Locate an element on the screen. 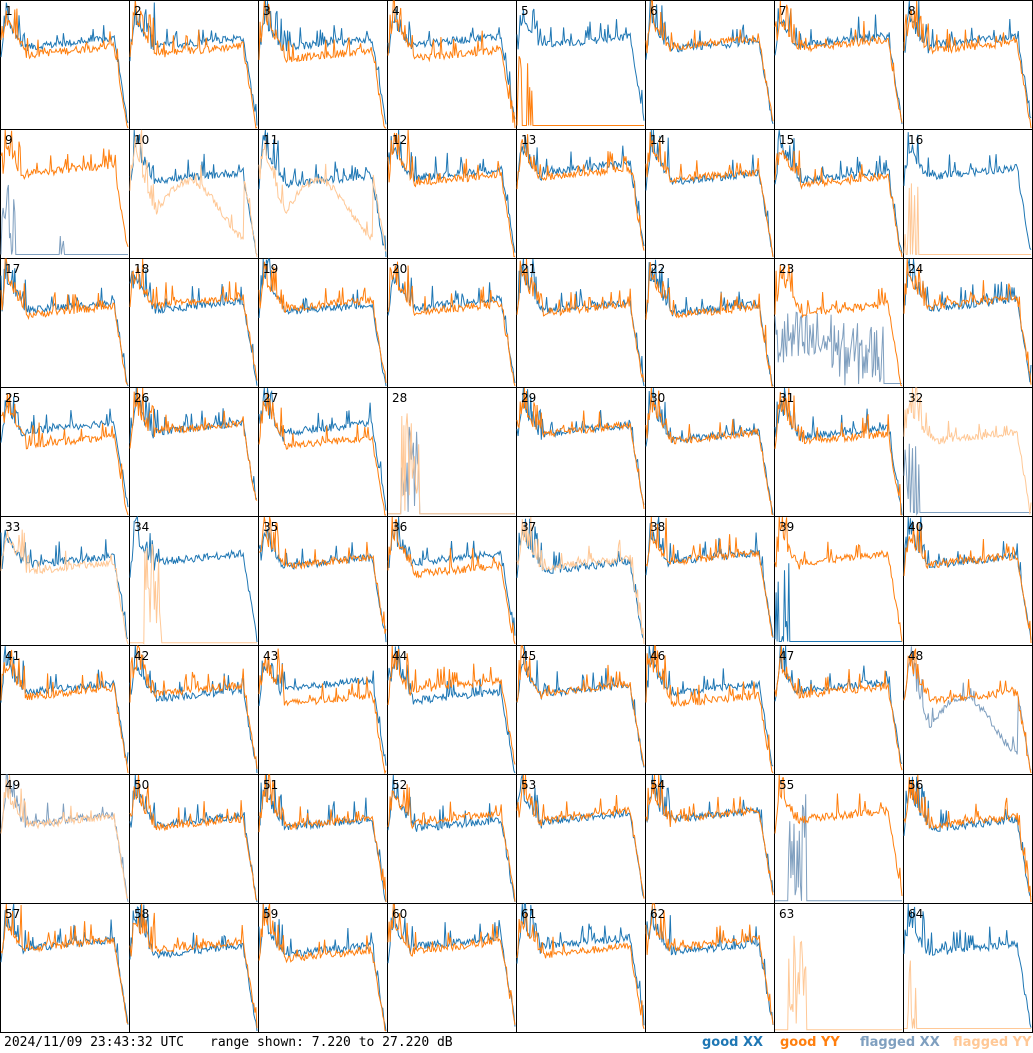 The width and height of the screenshot is (1033, 1053). tile-12: 12 is located at coordinates (452, 194).